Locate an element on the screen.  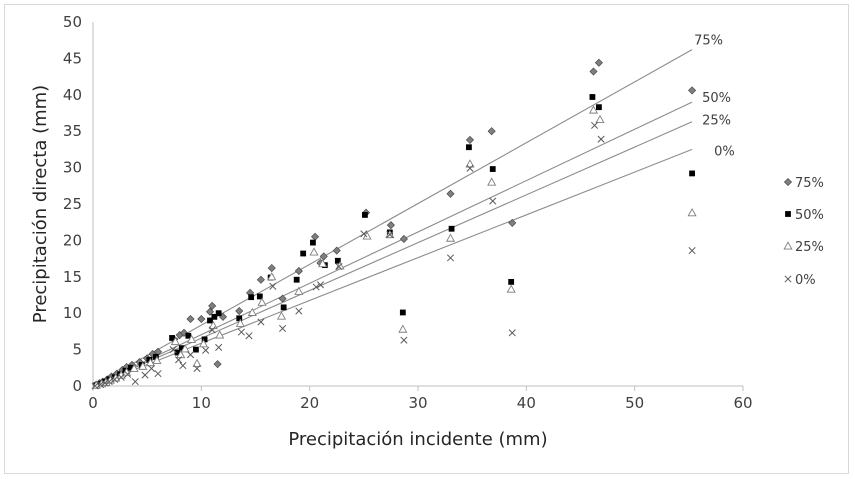
x-tick-label: 60 is located at coordinates (742, 403).